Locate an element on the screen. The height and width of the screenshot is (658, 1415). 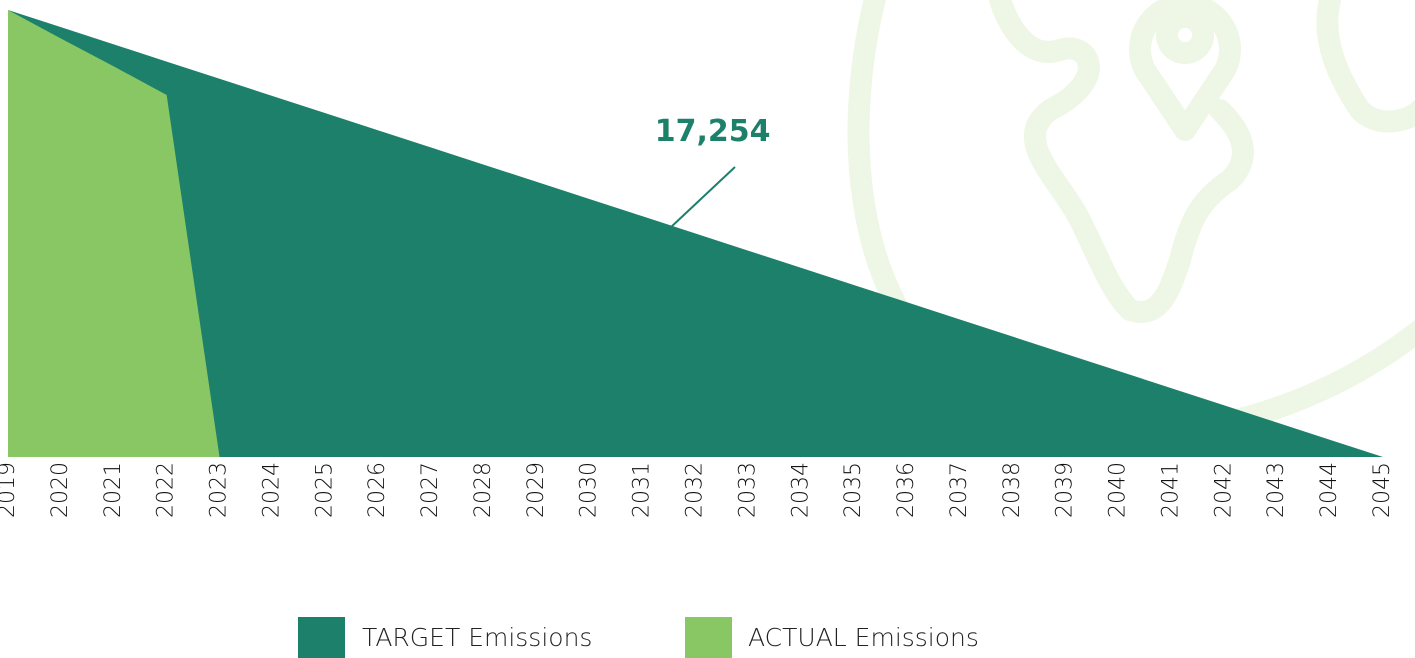
x-tick-label: 2028 is located at coordinates (483, 490).